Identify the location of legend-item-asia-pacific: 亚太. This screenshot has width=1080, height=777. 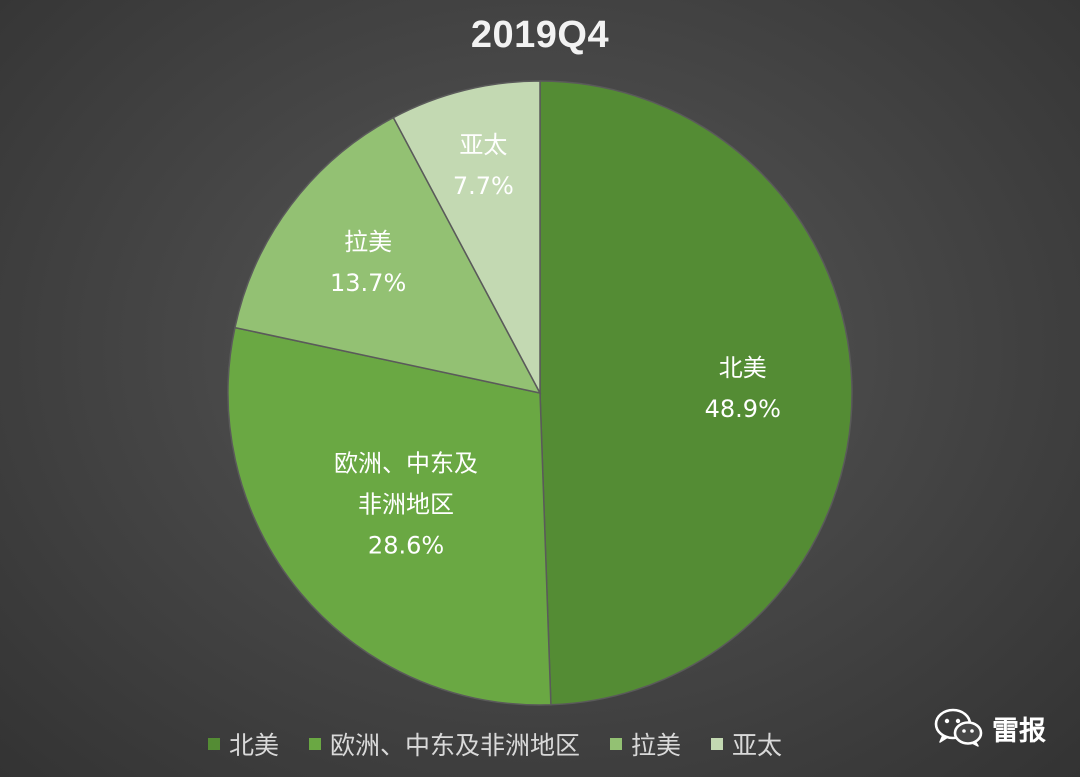
(746, 744).